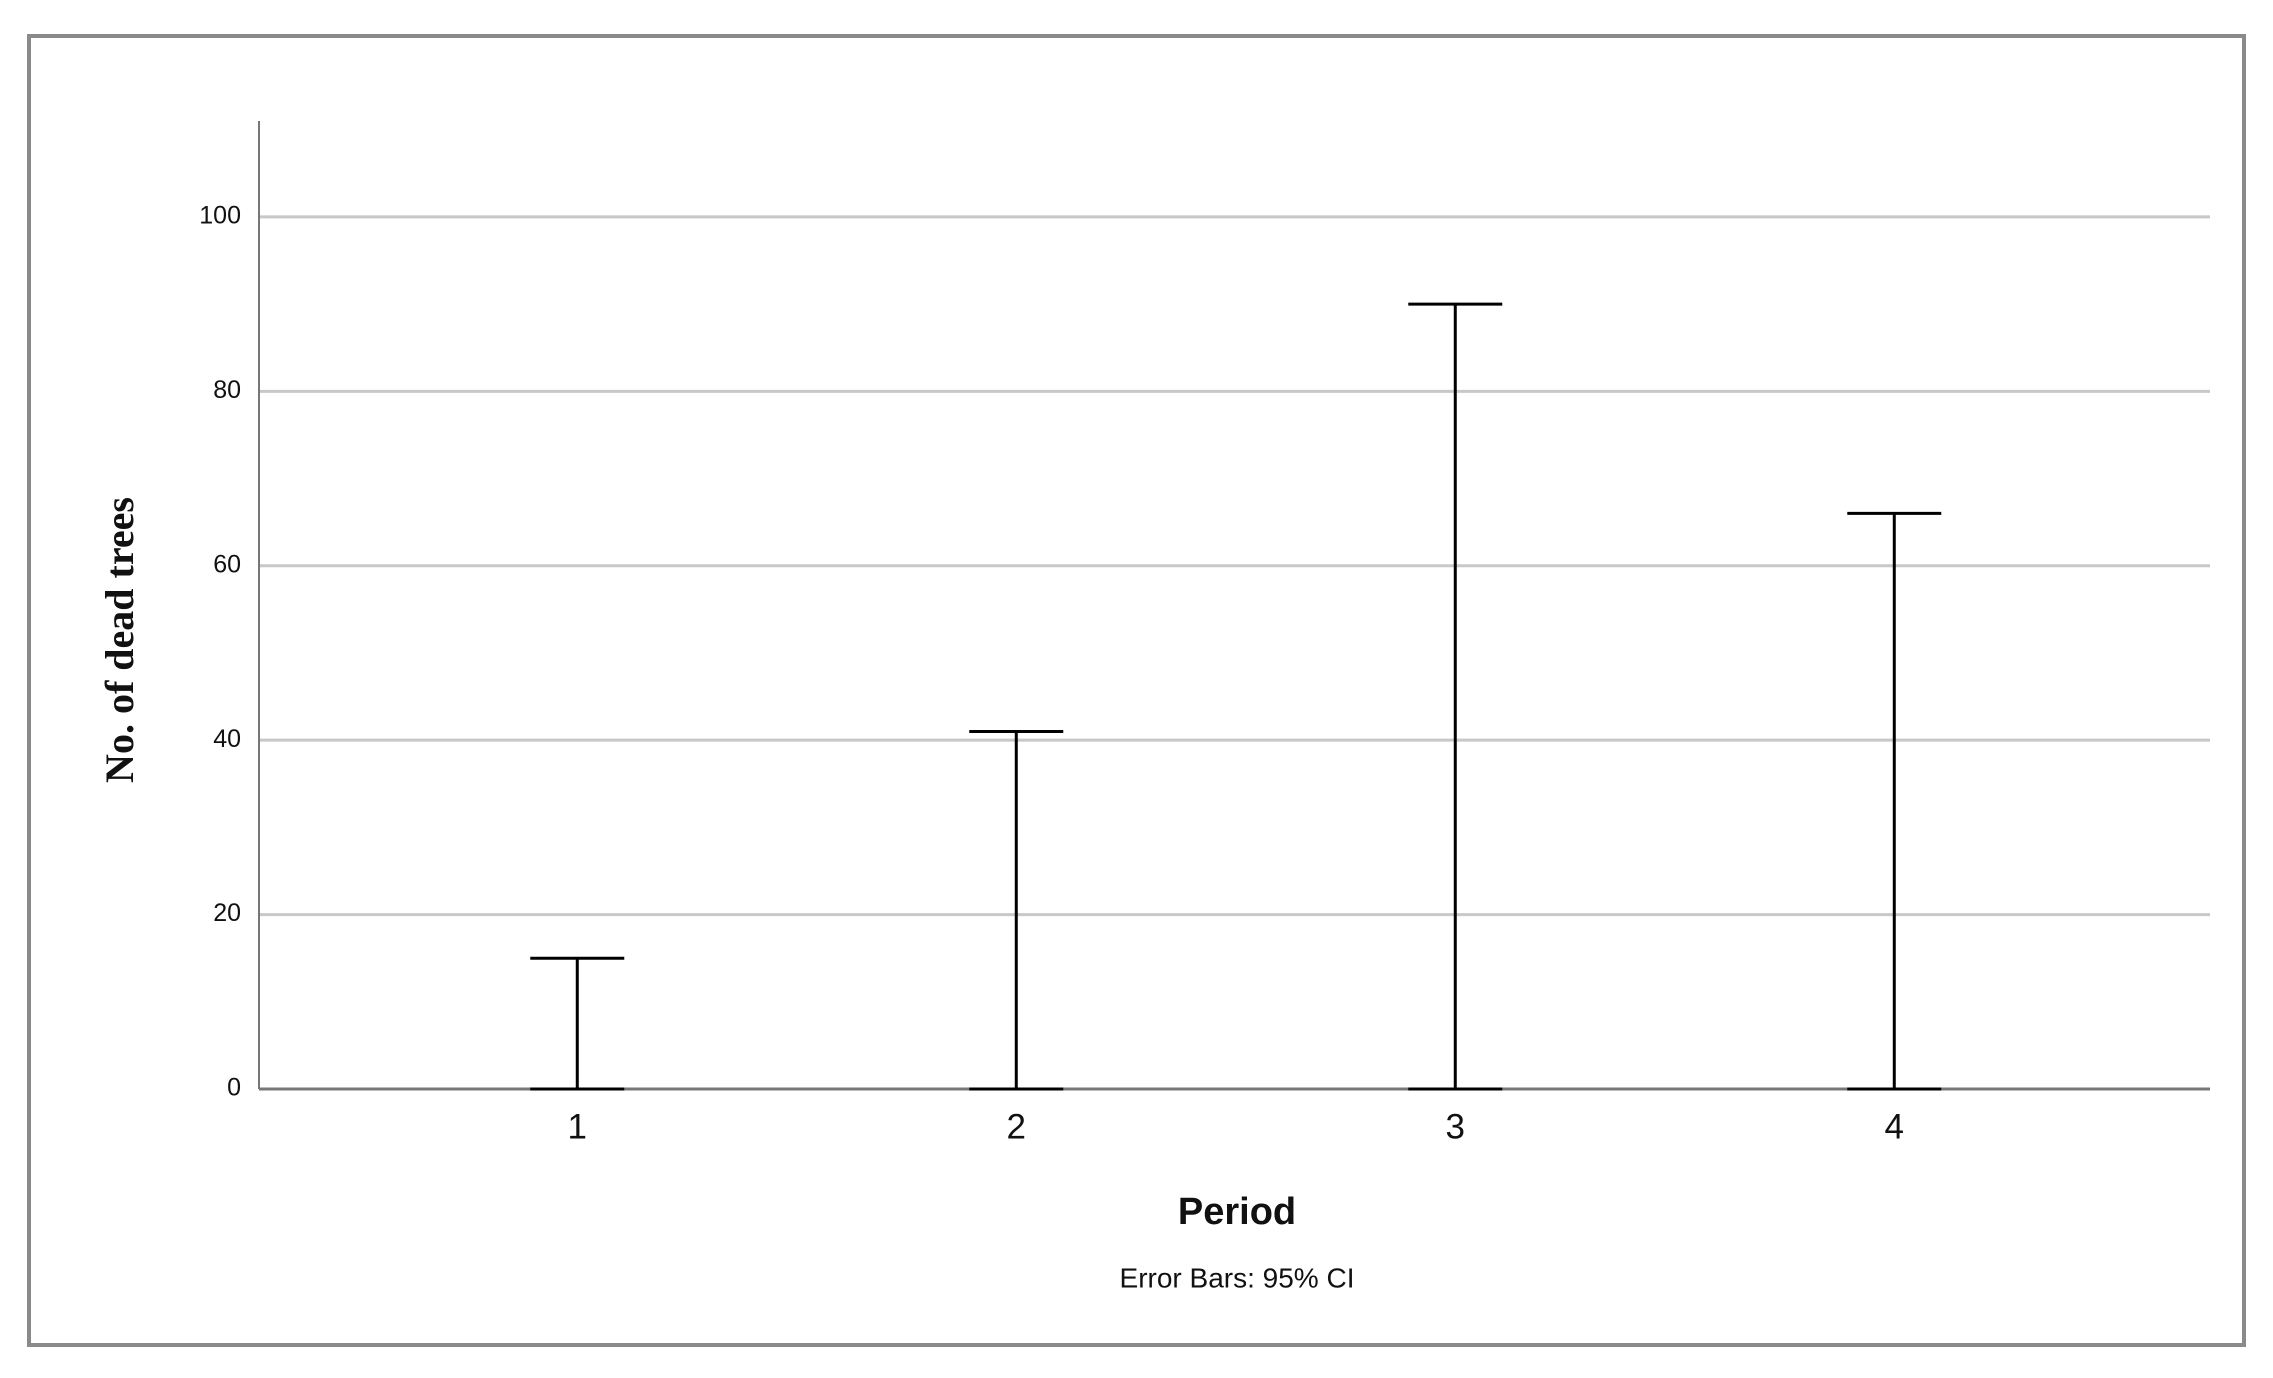  Describe the element at coordinates (227, 739) in the screenshot. I see `y-tick-label: 40` at that location.